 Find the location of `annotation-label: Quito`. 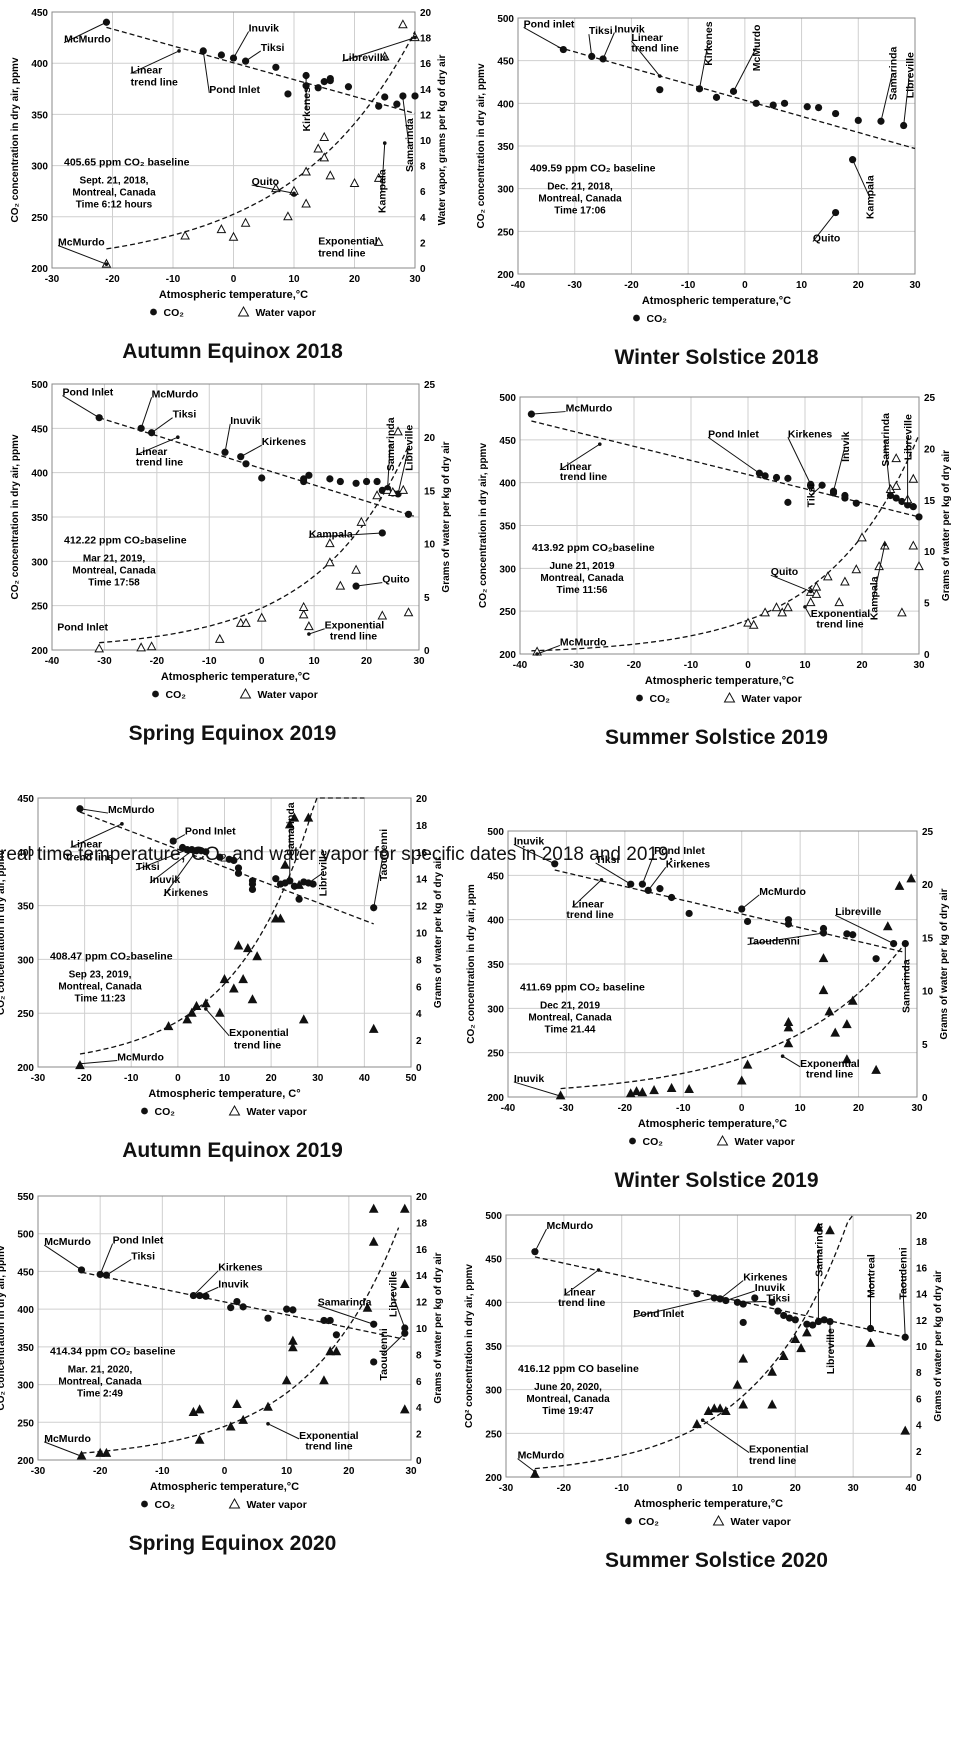

annotation-label: Quito is located at coordinates (826, 239).